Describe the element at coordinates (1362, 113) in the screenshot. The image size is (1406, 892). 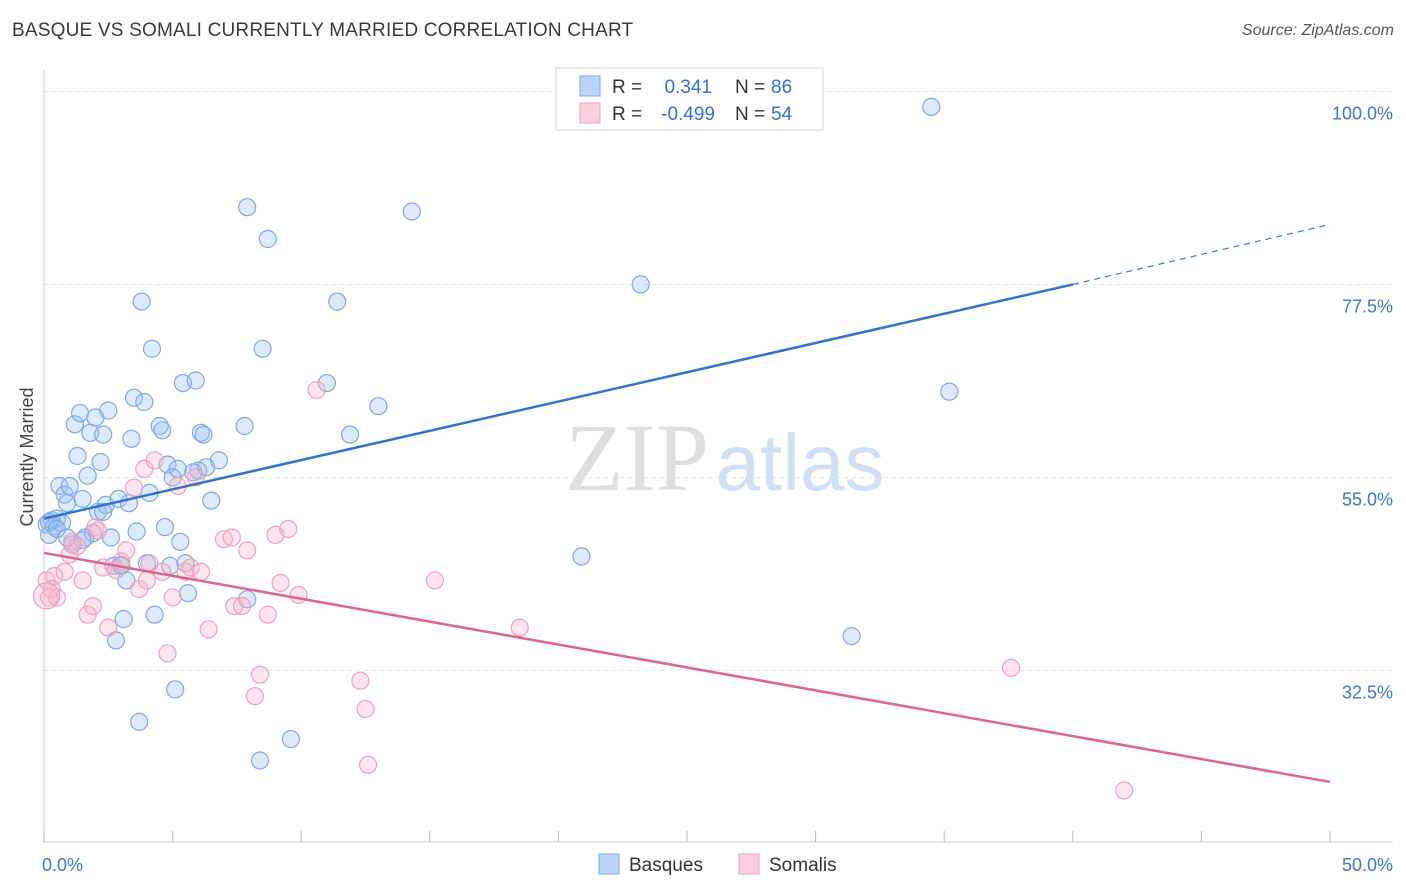
I see `y-tick-label: 100.0%` at that location.